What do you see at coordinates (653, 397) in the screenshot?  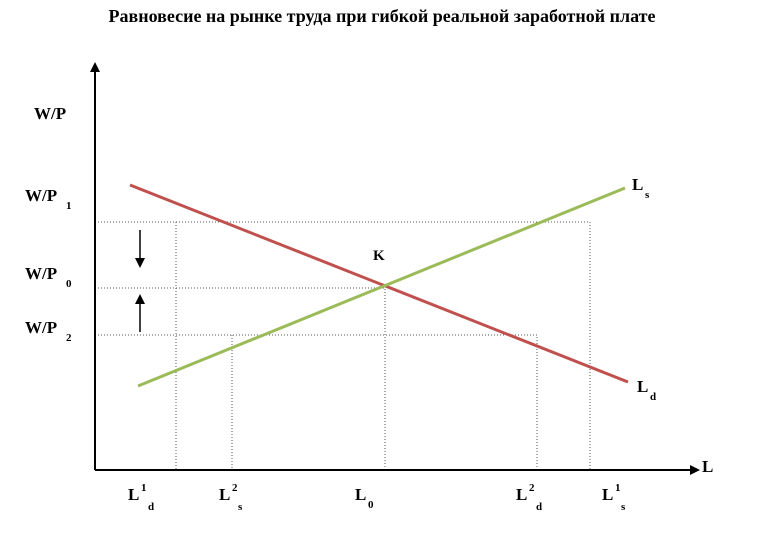 I see `curve-label-sub: d` at bounding box center [653, 397].